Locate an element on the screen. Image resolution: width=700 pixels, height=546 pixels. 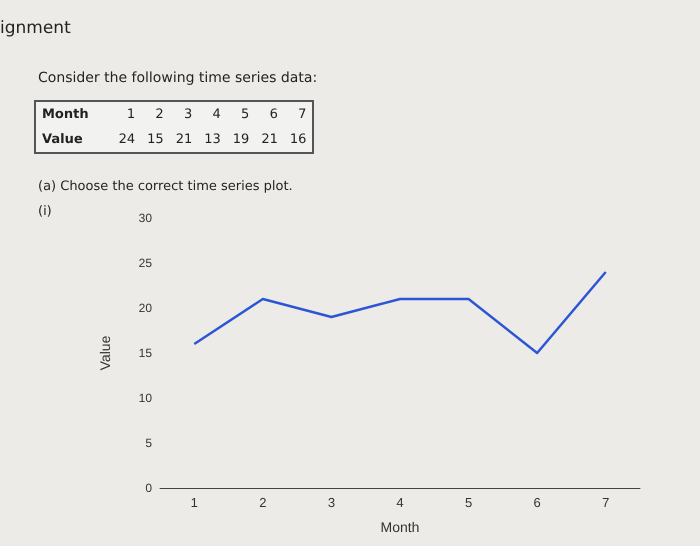
text: Consider the following time series data: is located at coordinates (178, 78).